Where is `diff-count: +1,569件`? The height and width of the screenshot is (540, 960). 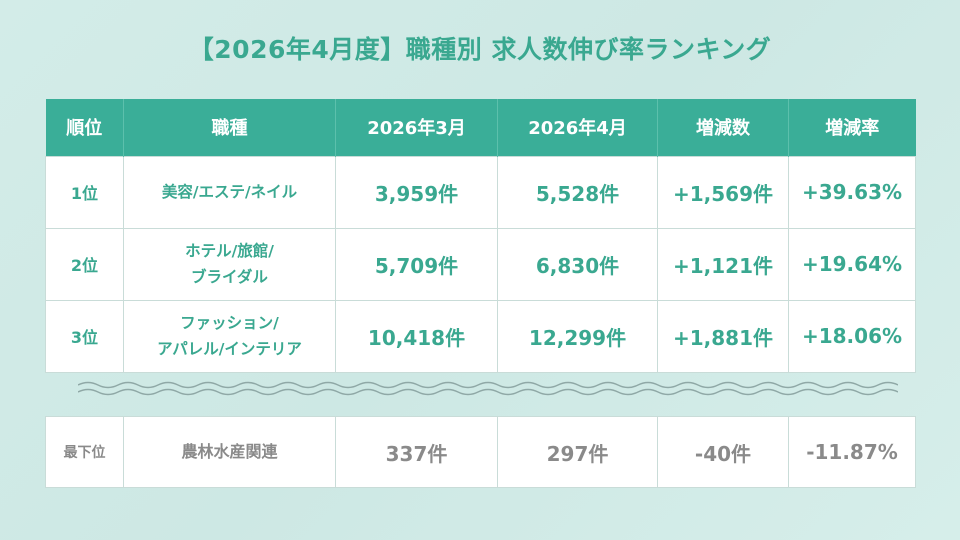 diff-count: +1,569件 is located at coordinates (723, 192).